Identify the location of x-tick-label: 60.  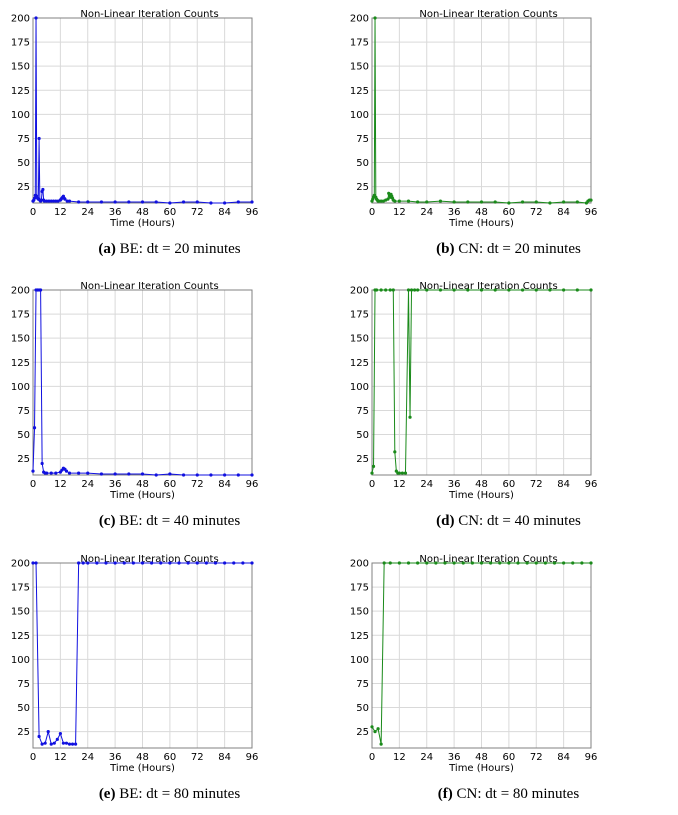
(509, 212).